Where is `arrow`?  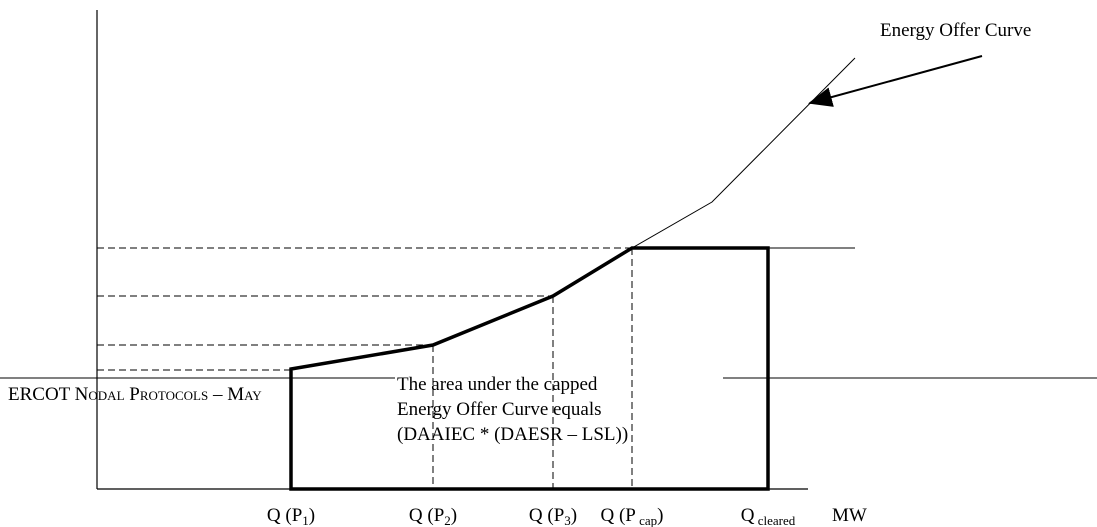
arrow is located at coordinates (895, 81).